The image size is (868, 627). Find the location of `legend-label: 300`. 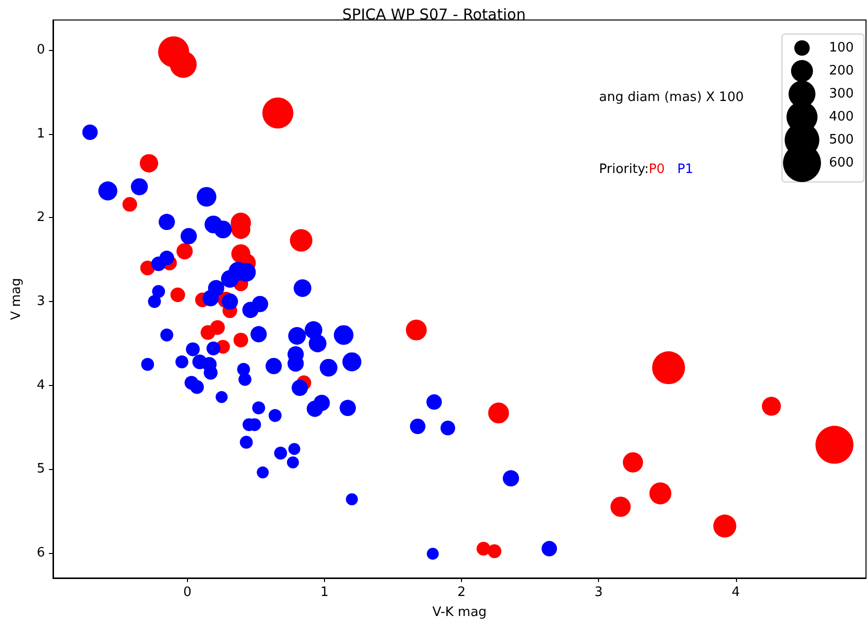

legend-label: 300 is located at coordinates (841, 94).